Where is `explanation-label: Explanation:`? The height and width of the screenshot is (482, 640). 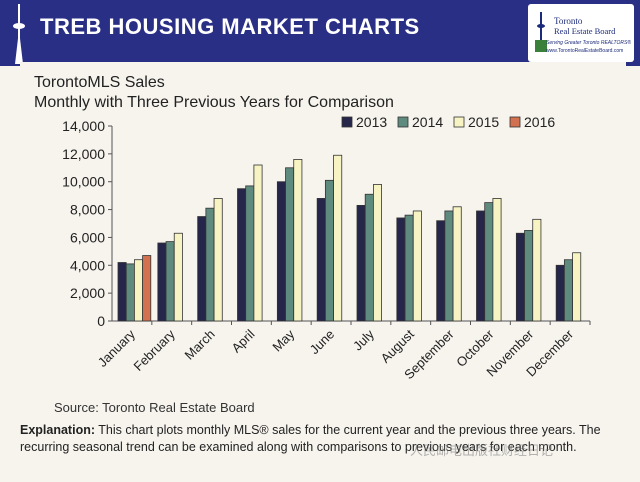 explanation-label: Explanation: is located at coordinates (58, 430).